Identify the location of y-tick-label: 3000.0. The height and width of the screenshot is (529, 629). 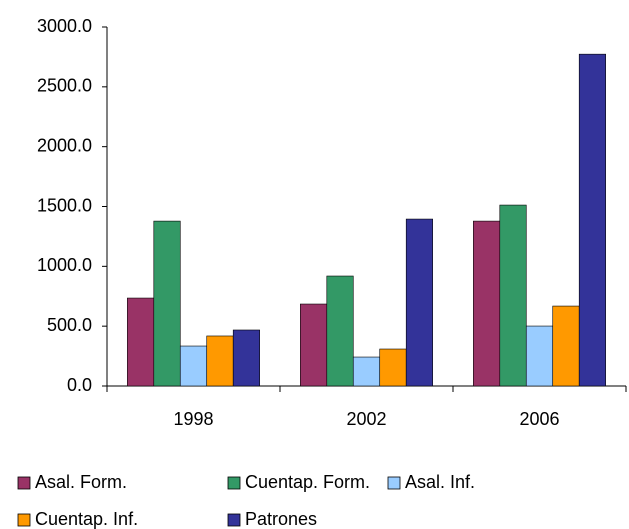
(64, 26).